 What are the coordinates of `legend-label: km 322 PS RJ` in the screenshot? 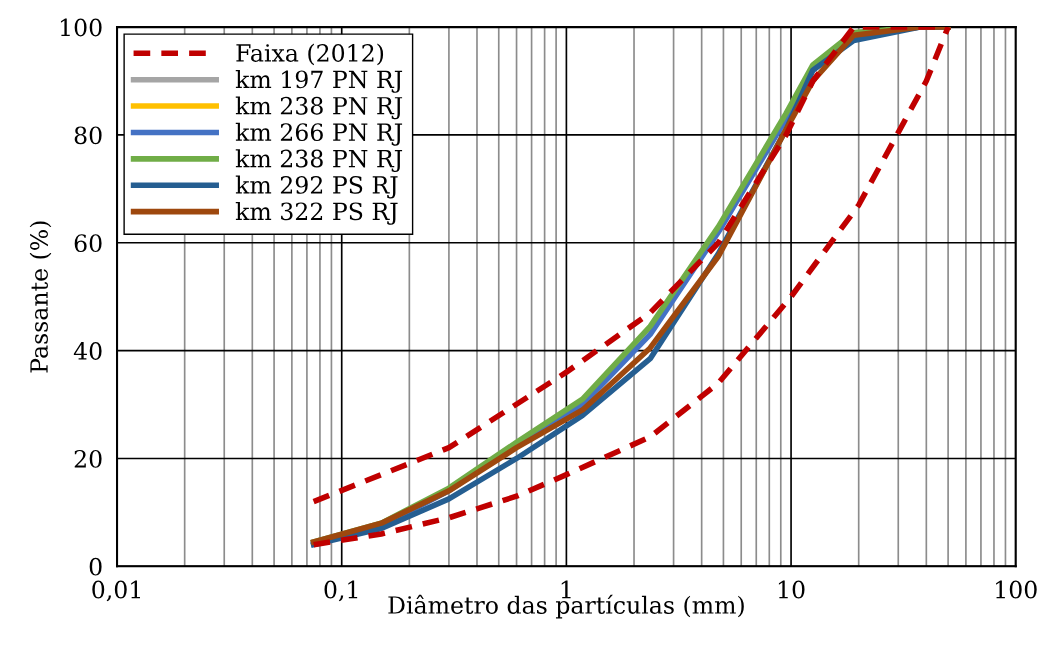 It's located at (316, 213).